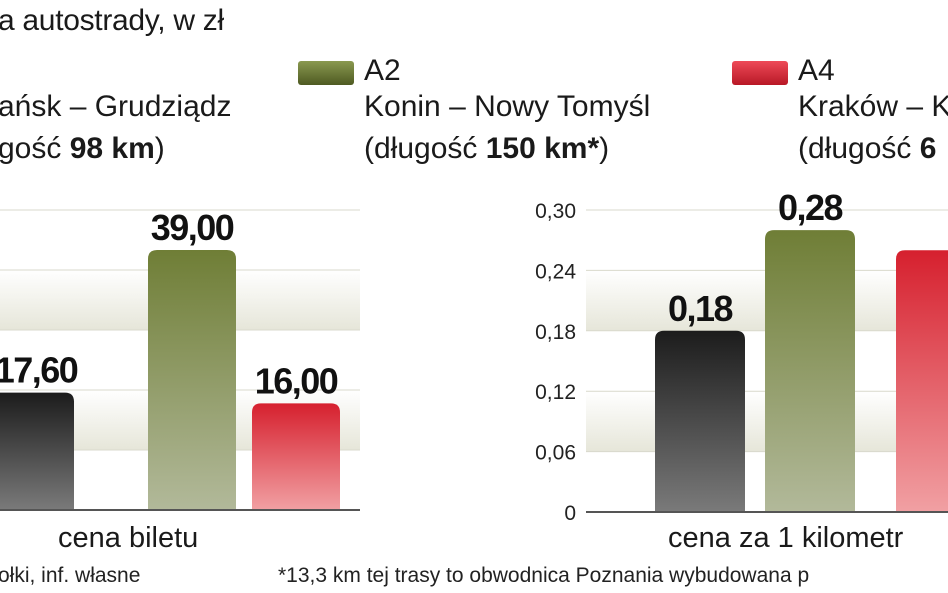  What do you see at coordinates (128, 538) in the screenshot?
I see `chart-1-xlabel: cena biletu` at bounding box center [128, 538].